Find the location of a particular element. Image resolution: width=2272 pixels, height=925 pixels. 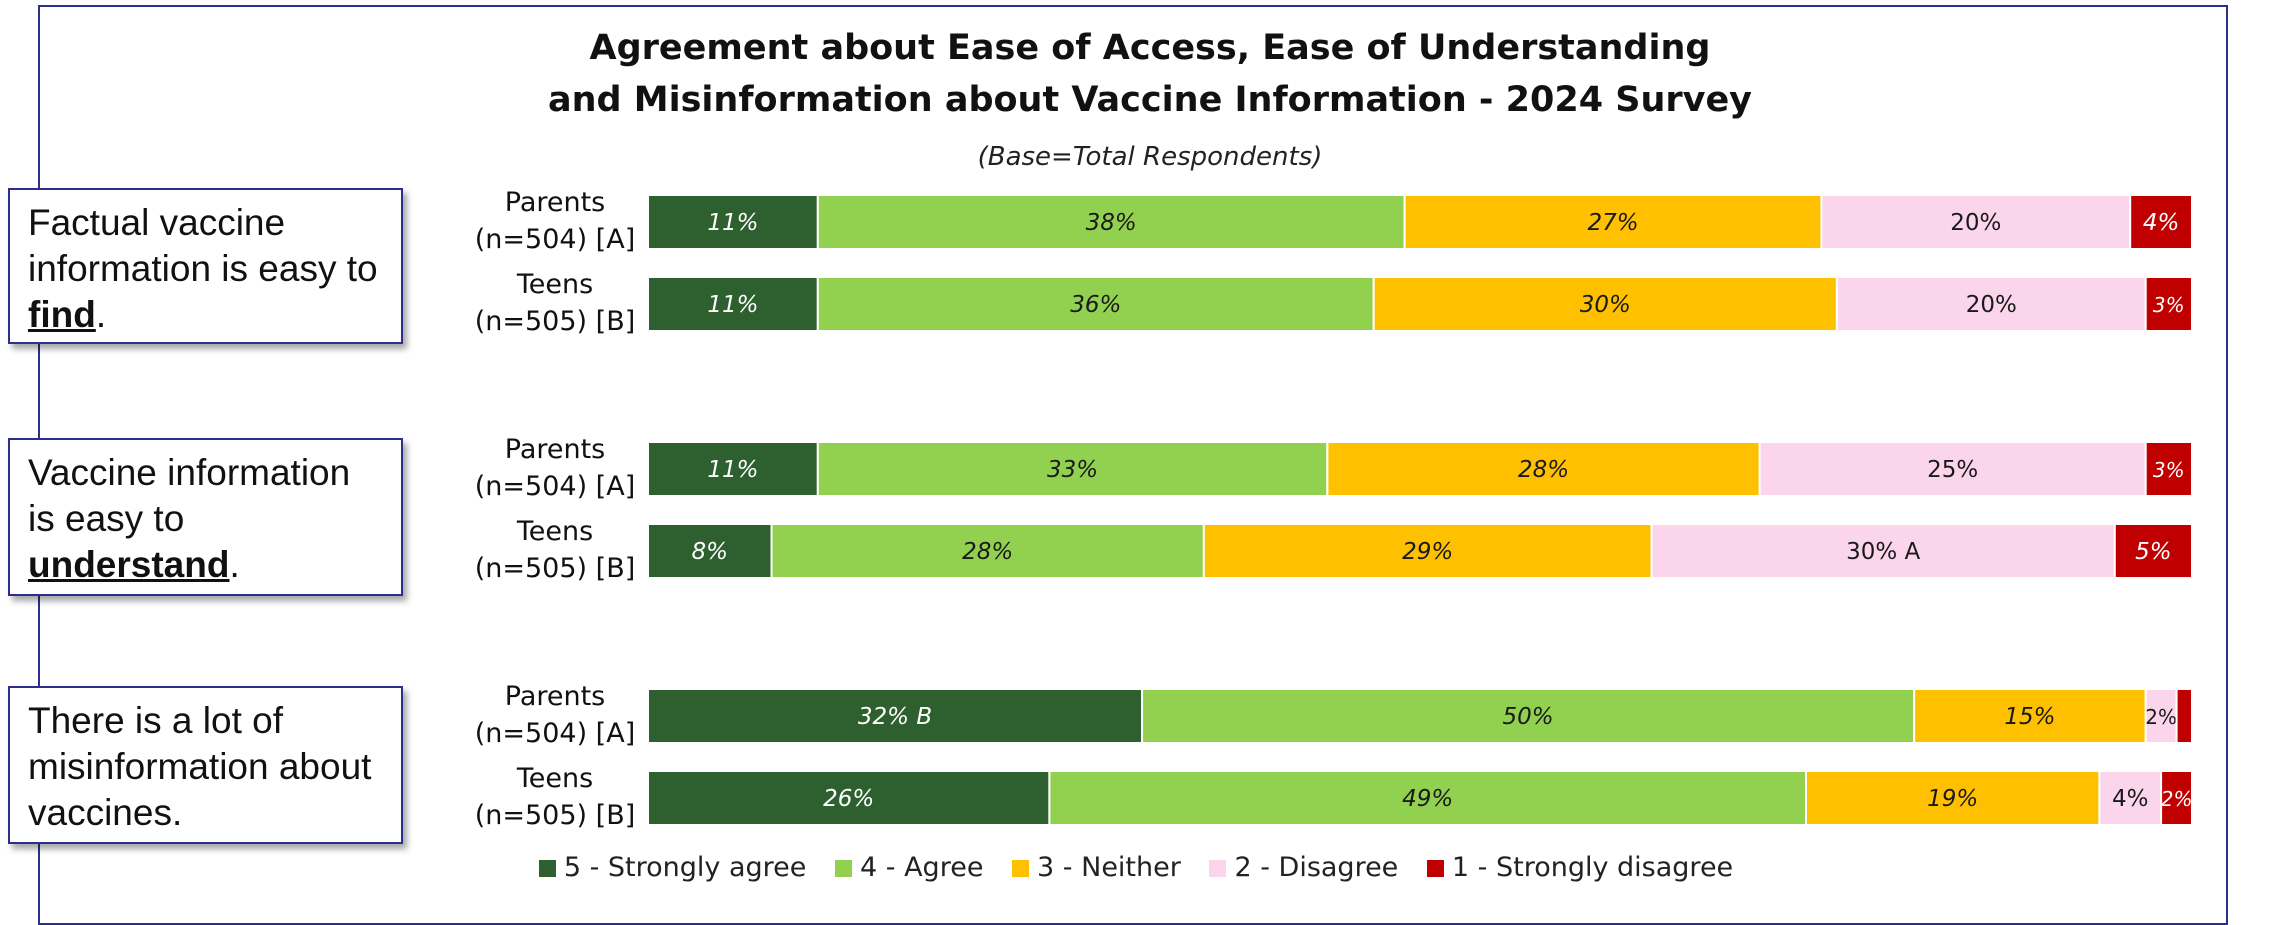

legend-swatch-strongly-disagree is located at coordinates (1435, 868).